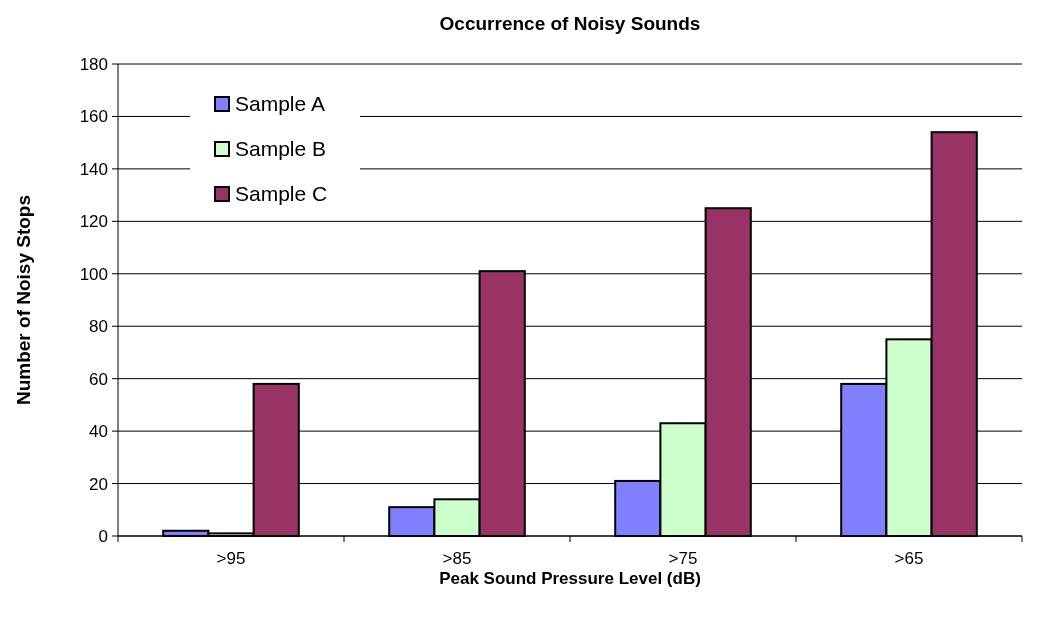 Image resolution: width=1039 pixels, height=621 pixels. I want to click on y-tick-label: 0, so click(103, 536).